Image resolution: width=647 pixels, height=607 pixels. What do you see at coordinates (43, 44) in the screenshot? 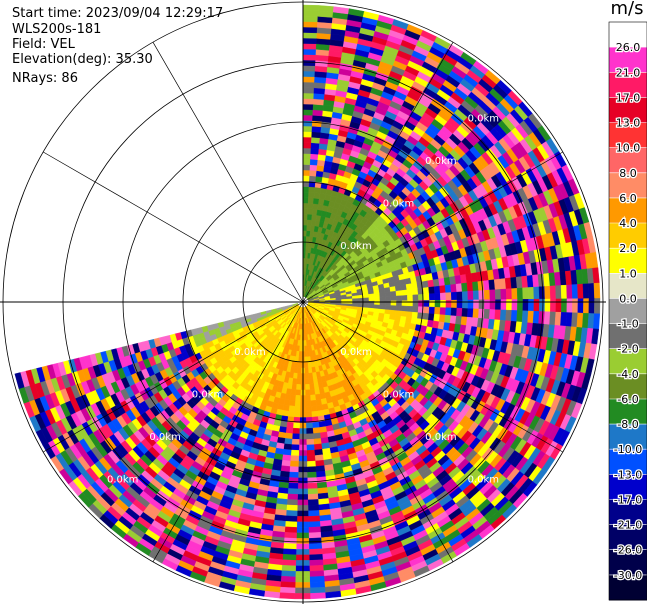
I see `field-name: Field: VEL` at bounding box center [43, 44].